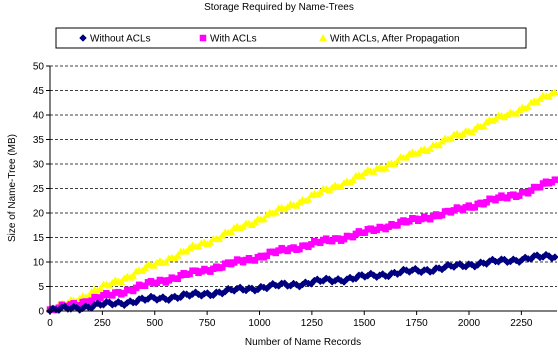 The width and height of the screenshot is (558, 354). What do you see at coordinates (39, 116) in the screenshot?
I see `y-tick-label: 40` at bounding box center [39, 116].